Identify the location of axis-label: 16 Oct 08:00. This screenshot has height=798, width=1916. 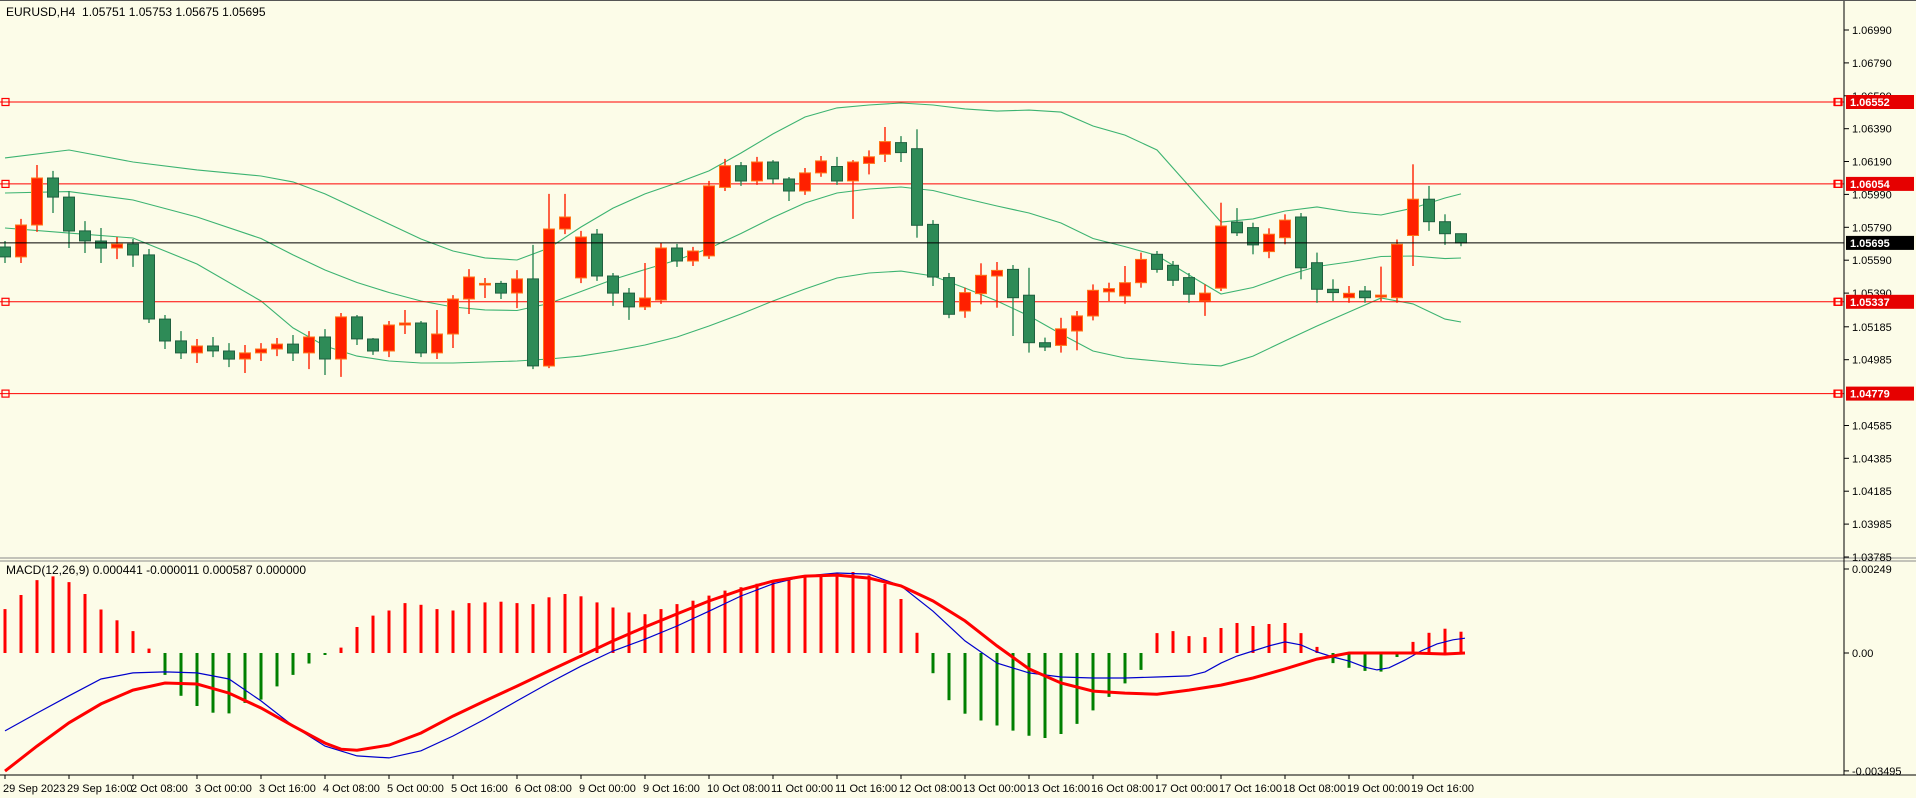
(1122, 789).